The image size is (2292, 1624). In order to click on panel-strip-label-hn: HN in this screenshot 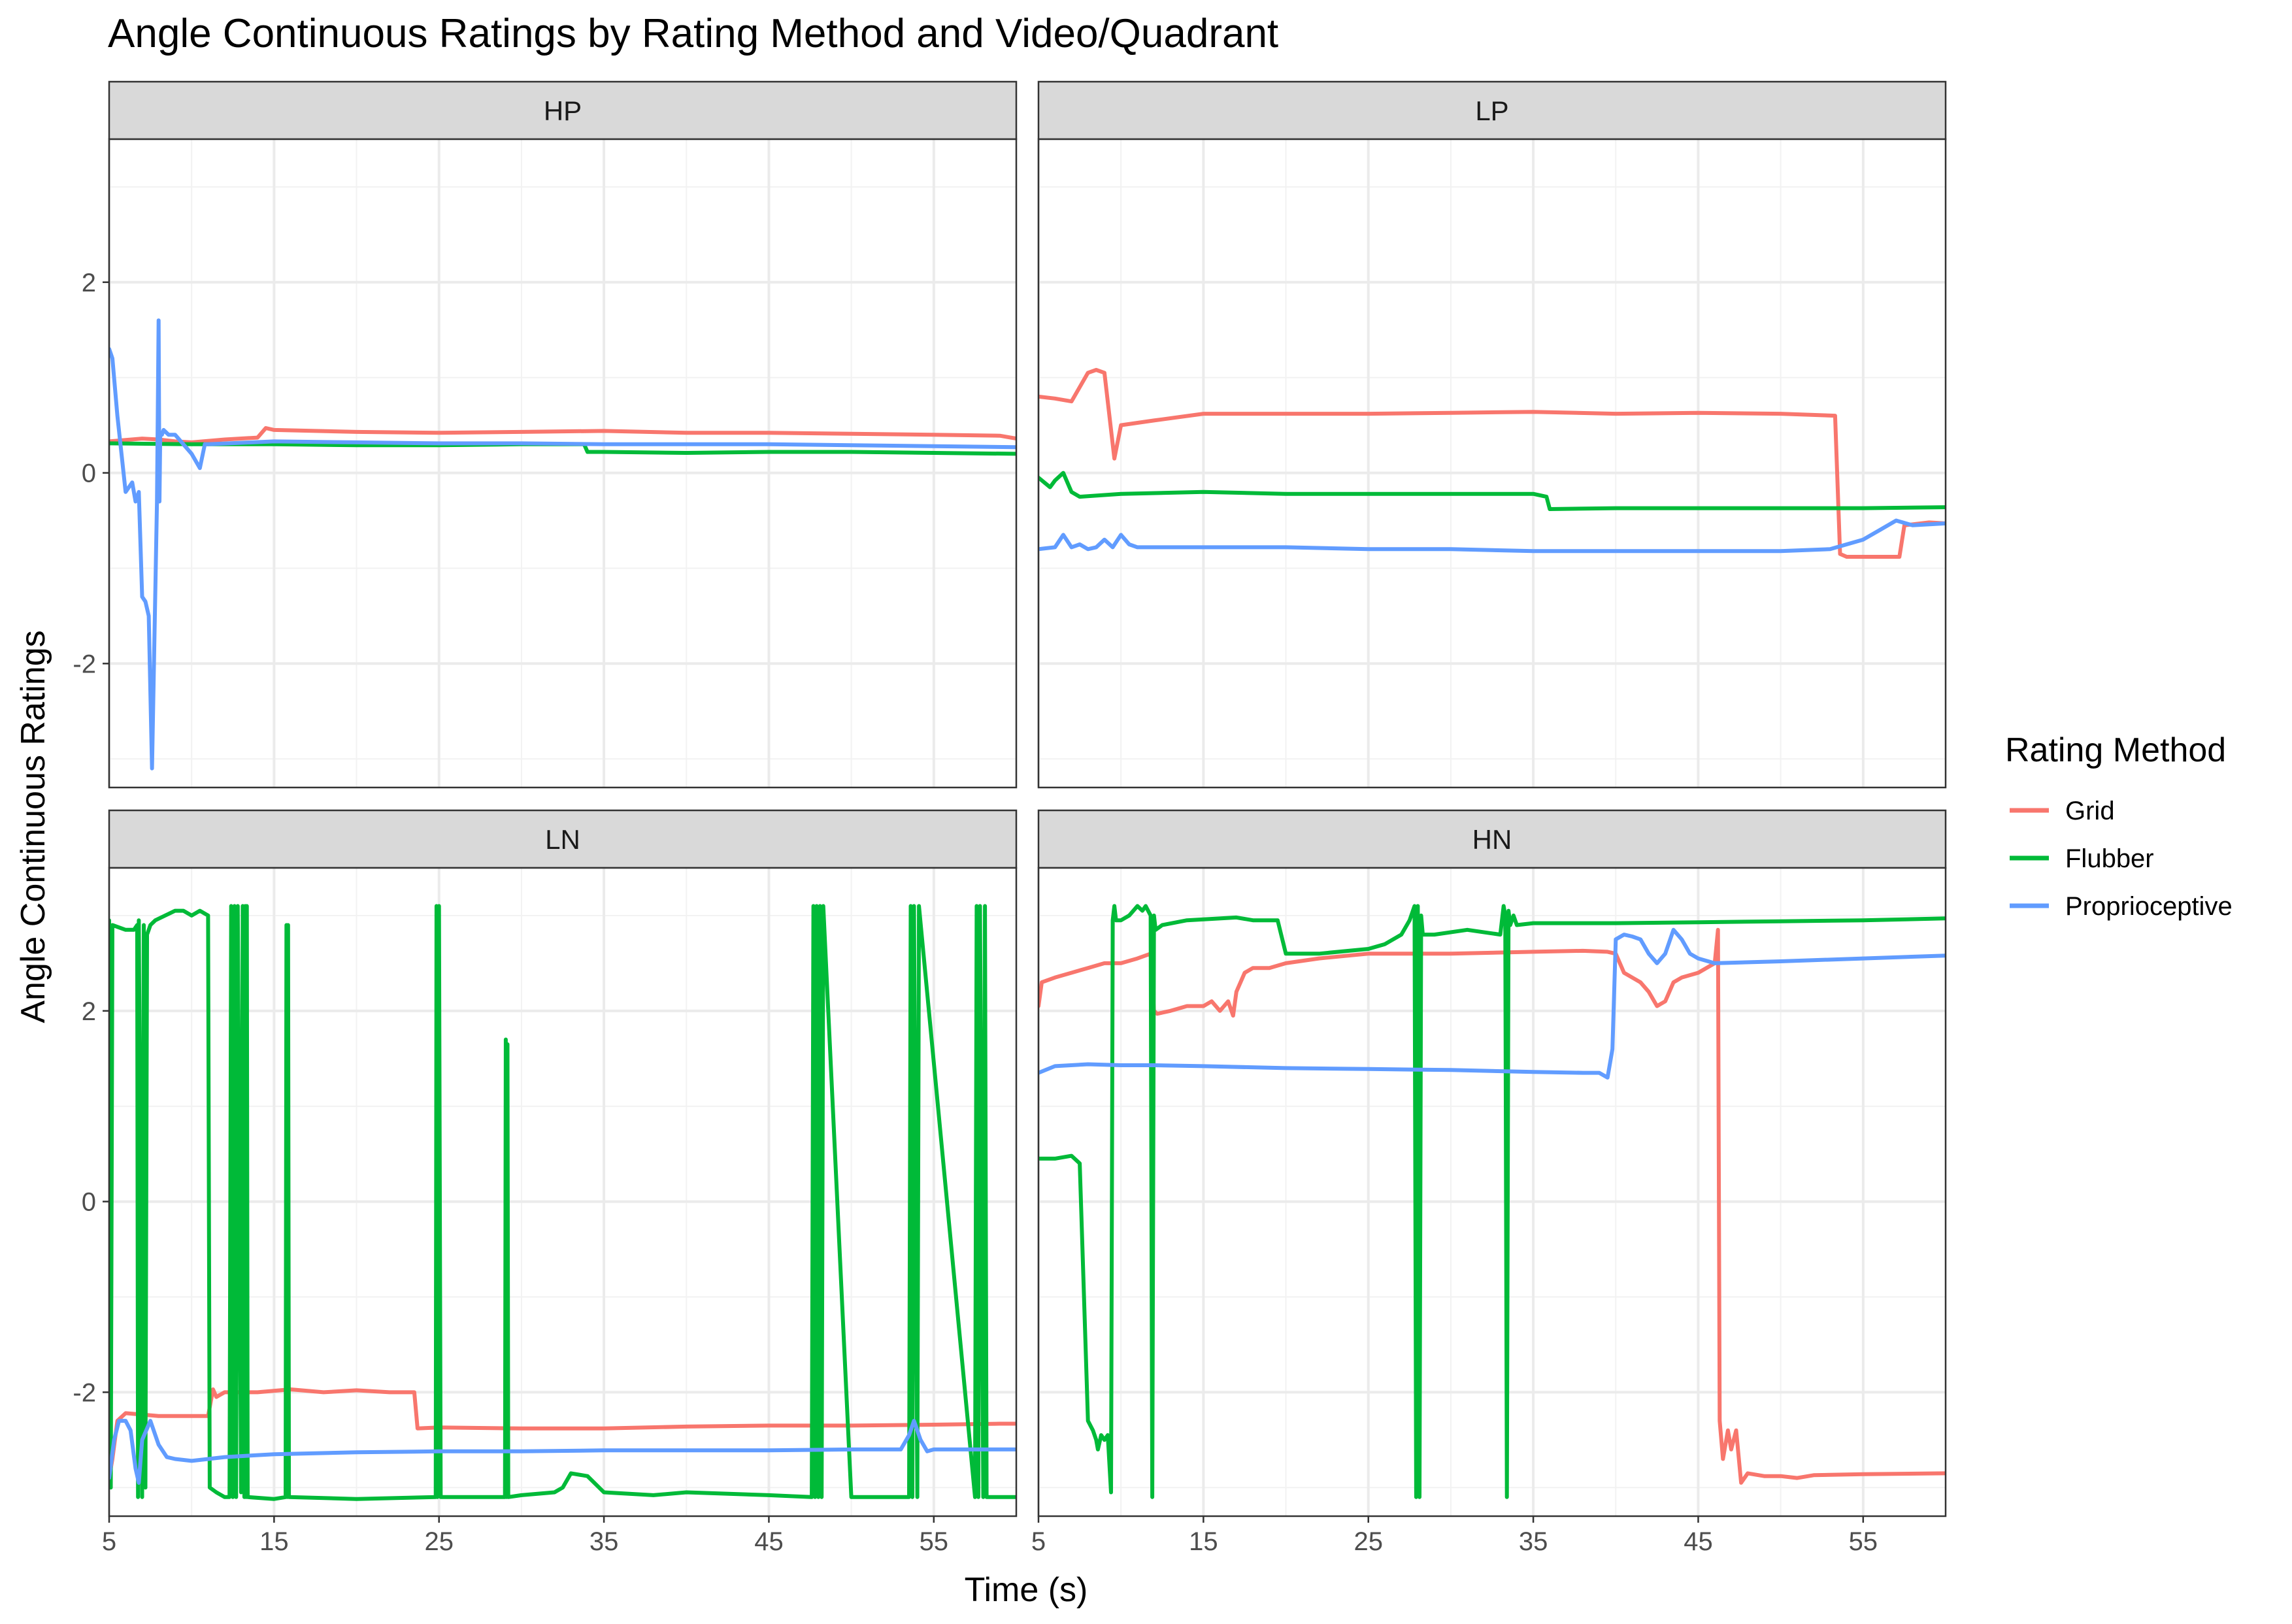, I will do `click(1492, 839)`.